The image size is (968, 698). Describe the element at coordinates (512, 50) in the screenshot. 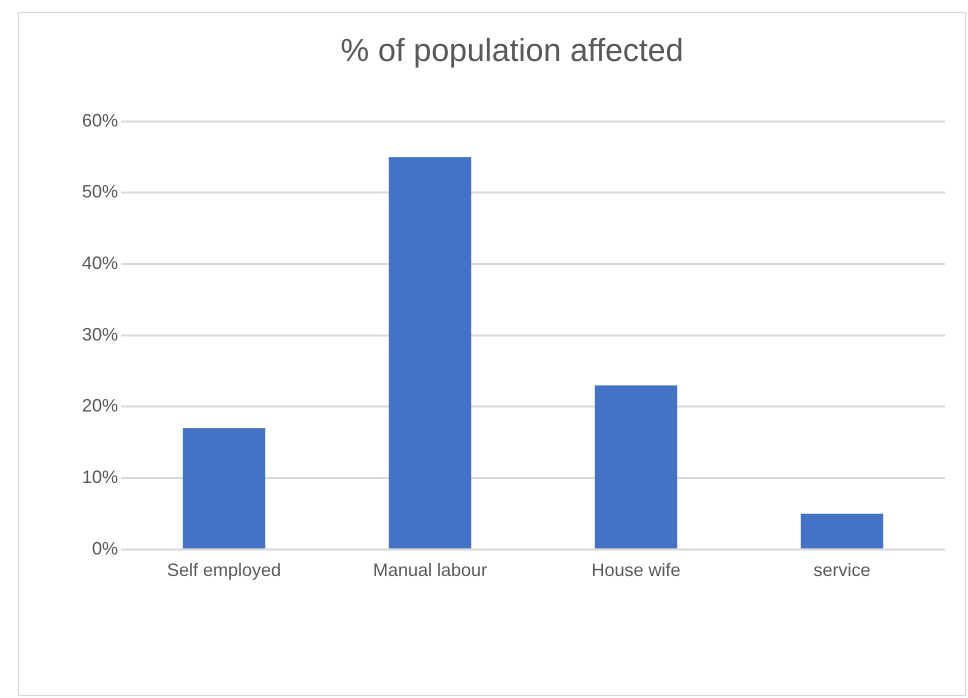

I see `chart-title: % of population affected` at that location.